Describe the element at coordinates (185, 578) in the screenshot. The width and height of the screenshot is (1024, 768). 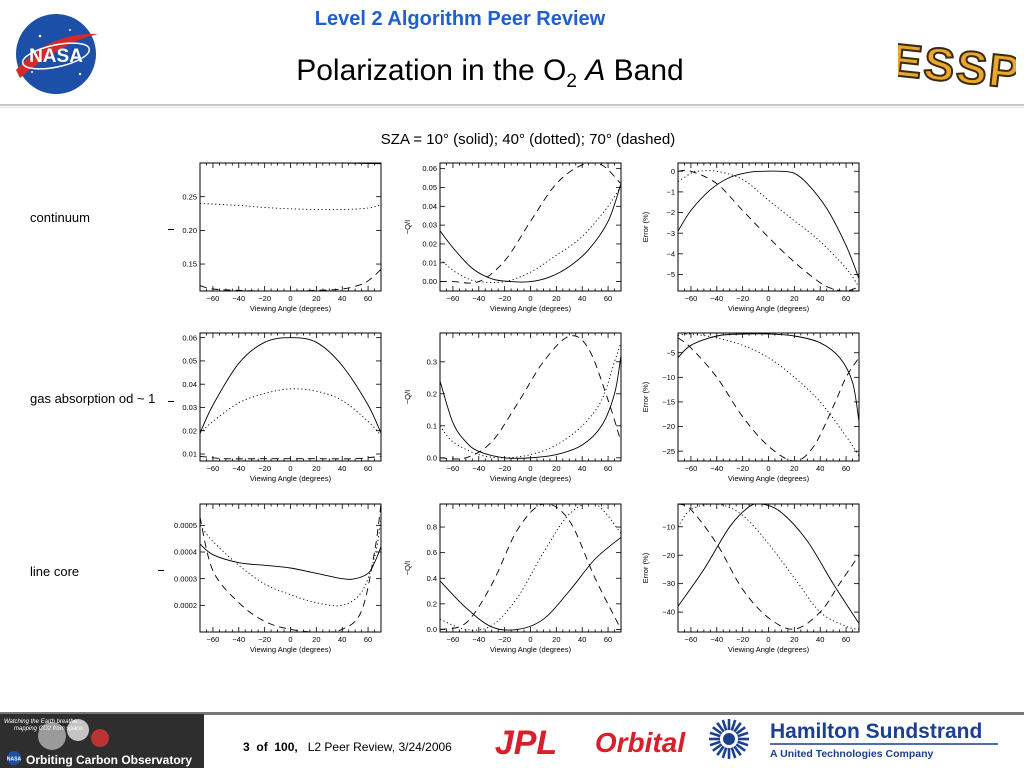
I see `y-tick-label: 0.0003` at that location.